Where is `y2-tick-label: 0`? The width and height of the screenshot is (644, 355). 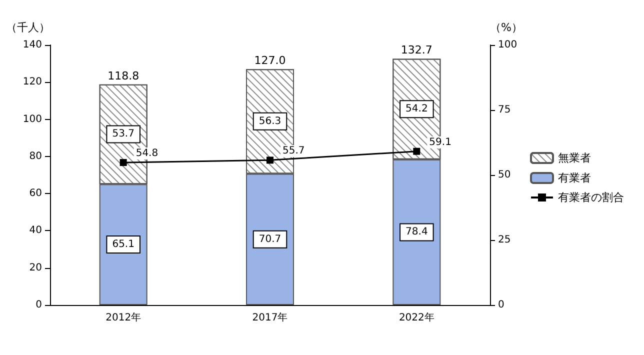 y2-tick-label: 0 is located at coordinates (501, 305).